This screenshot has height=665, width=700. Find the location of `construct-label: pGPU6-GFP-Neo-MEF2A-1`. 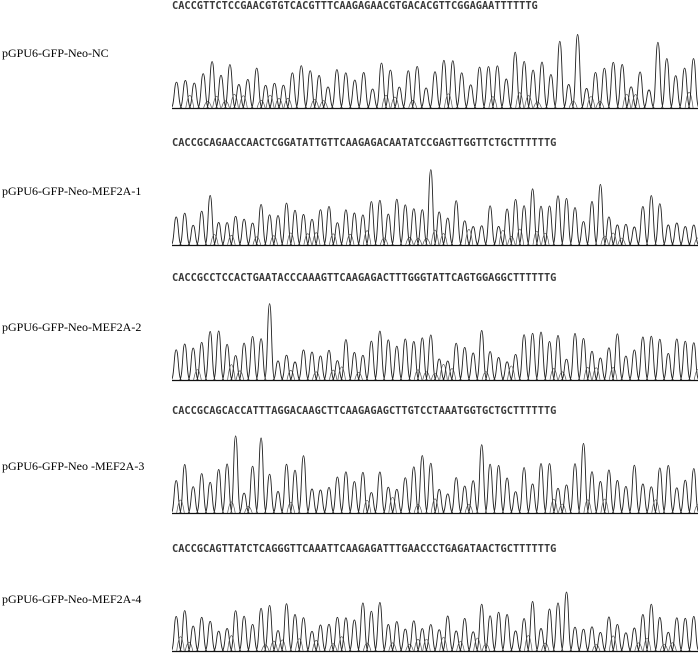

construct-label: pGPU6-GFP-Neo-MEF2A-1 is located at coordinates (72, 191).